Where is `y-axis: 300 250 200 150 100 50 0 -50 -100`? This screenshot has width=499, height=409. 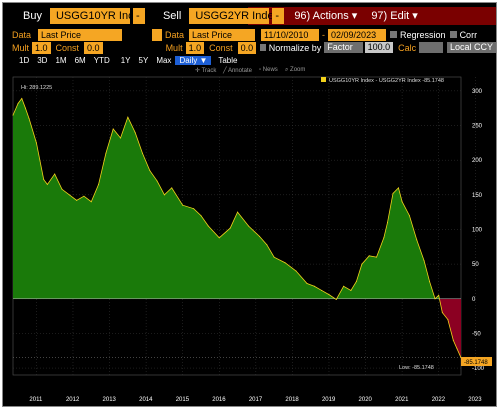 y-axis: 300 250 200 150 100 50 0 -50 -100 is located at coordinates (478, 230).